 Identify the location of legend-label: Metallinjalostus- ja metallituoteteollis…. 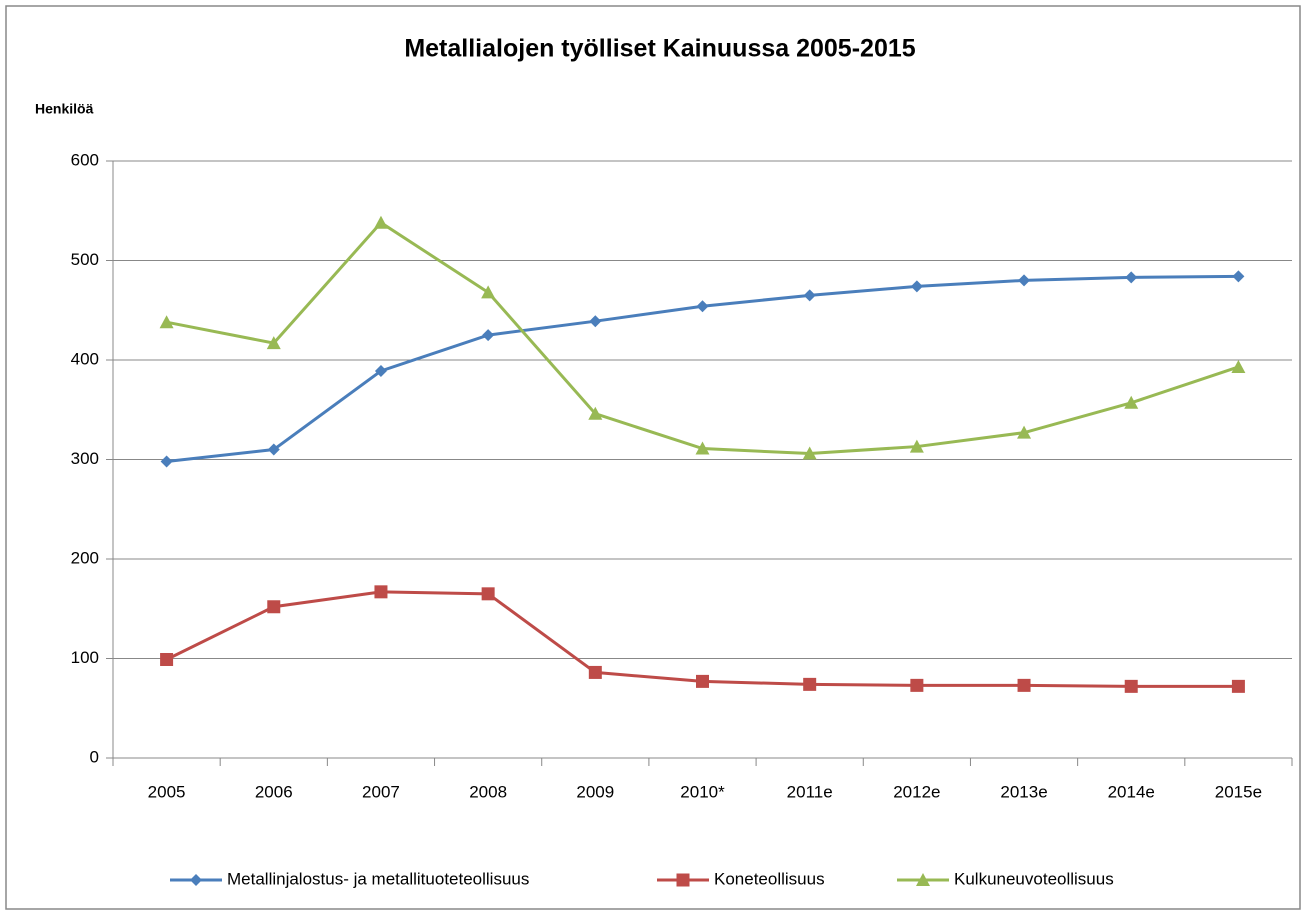
(378, 878).